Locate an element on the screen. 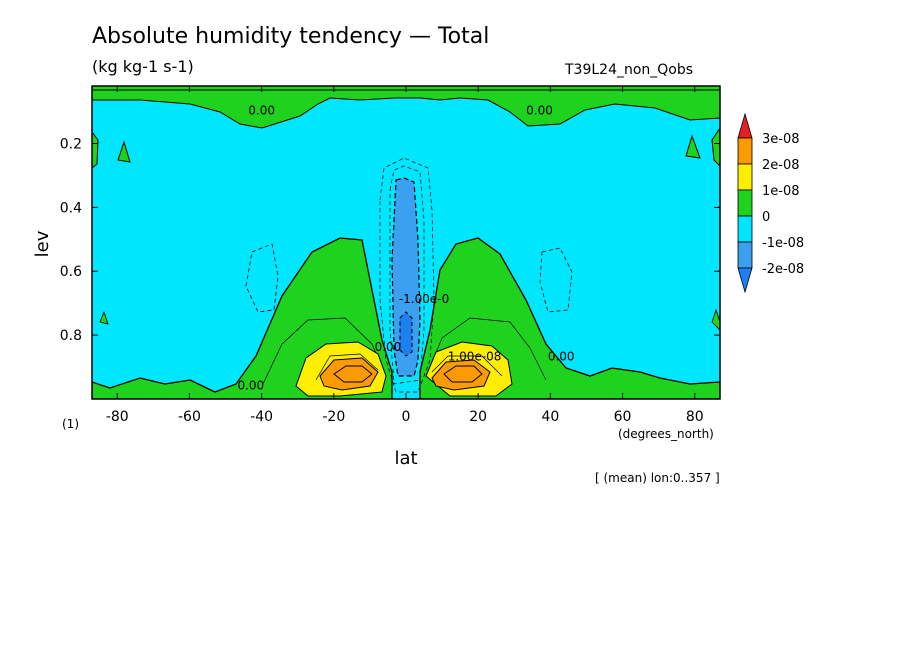 This screenshot has height=654, width=904. chart-title: Absolute humidity tendency — Total is located at coordinates (291, 36).